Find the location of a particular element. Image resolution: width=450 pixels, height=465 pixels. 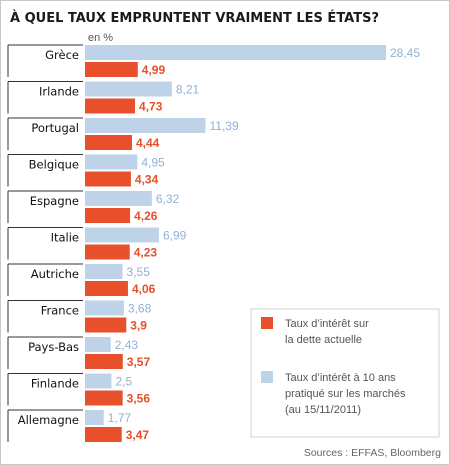

category-label: Finlande is located at coordinates (55, 384).